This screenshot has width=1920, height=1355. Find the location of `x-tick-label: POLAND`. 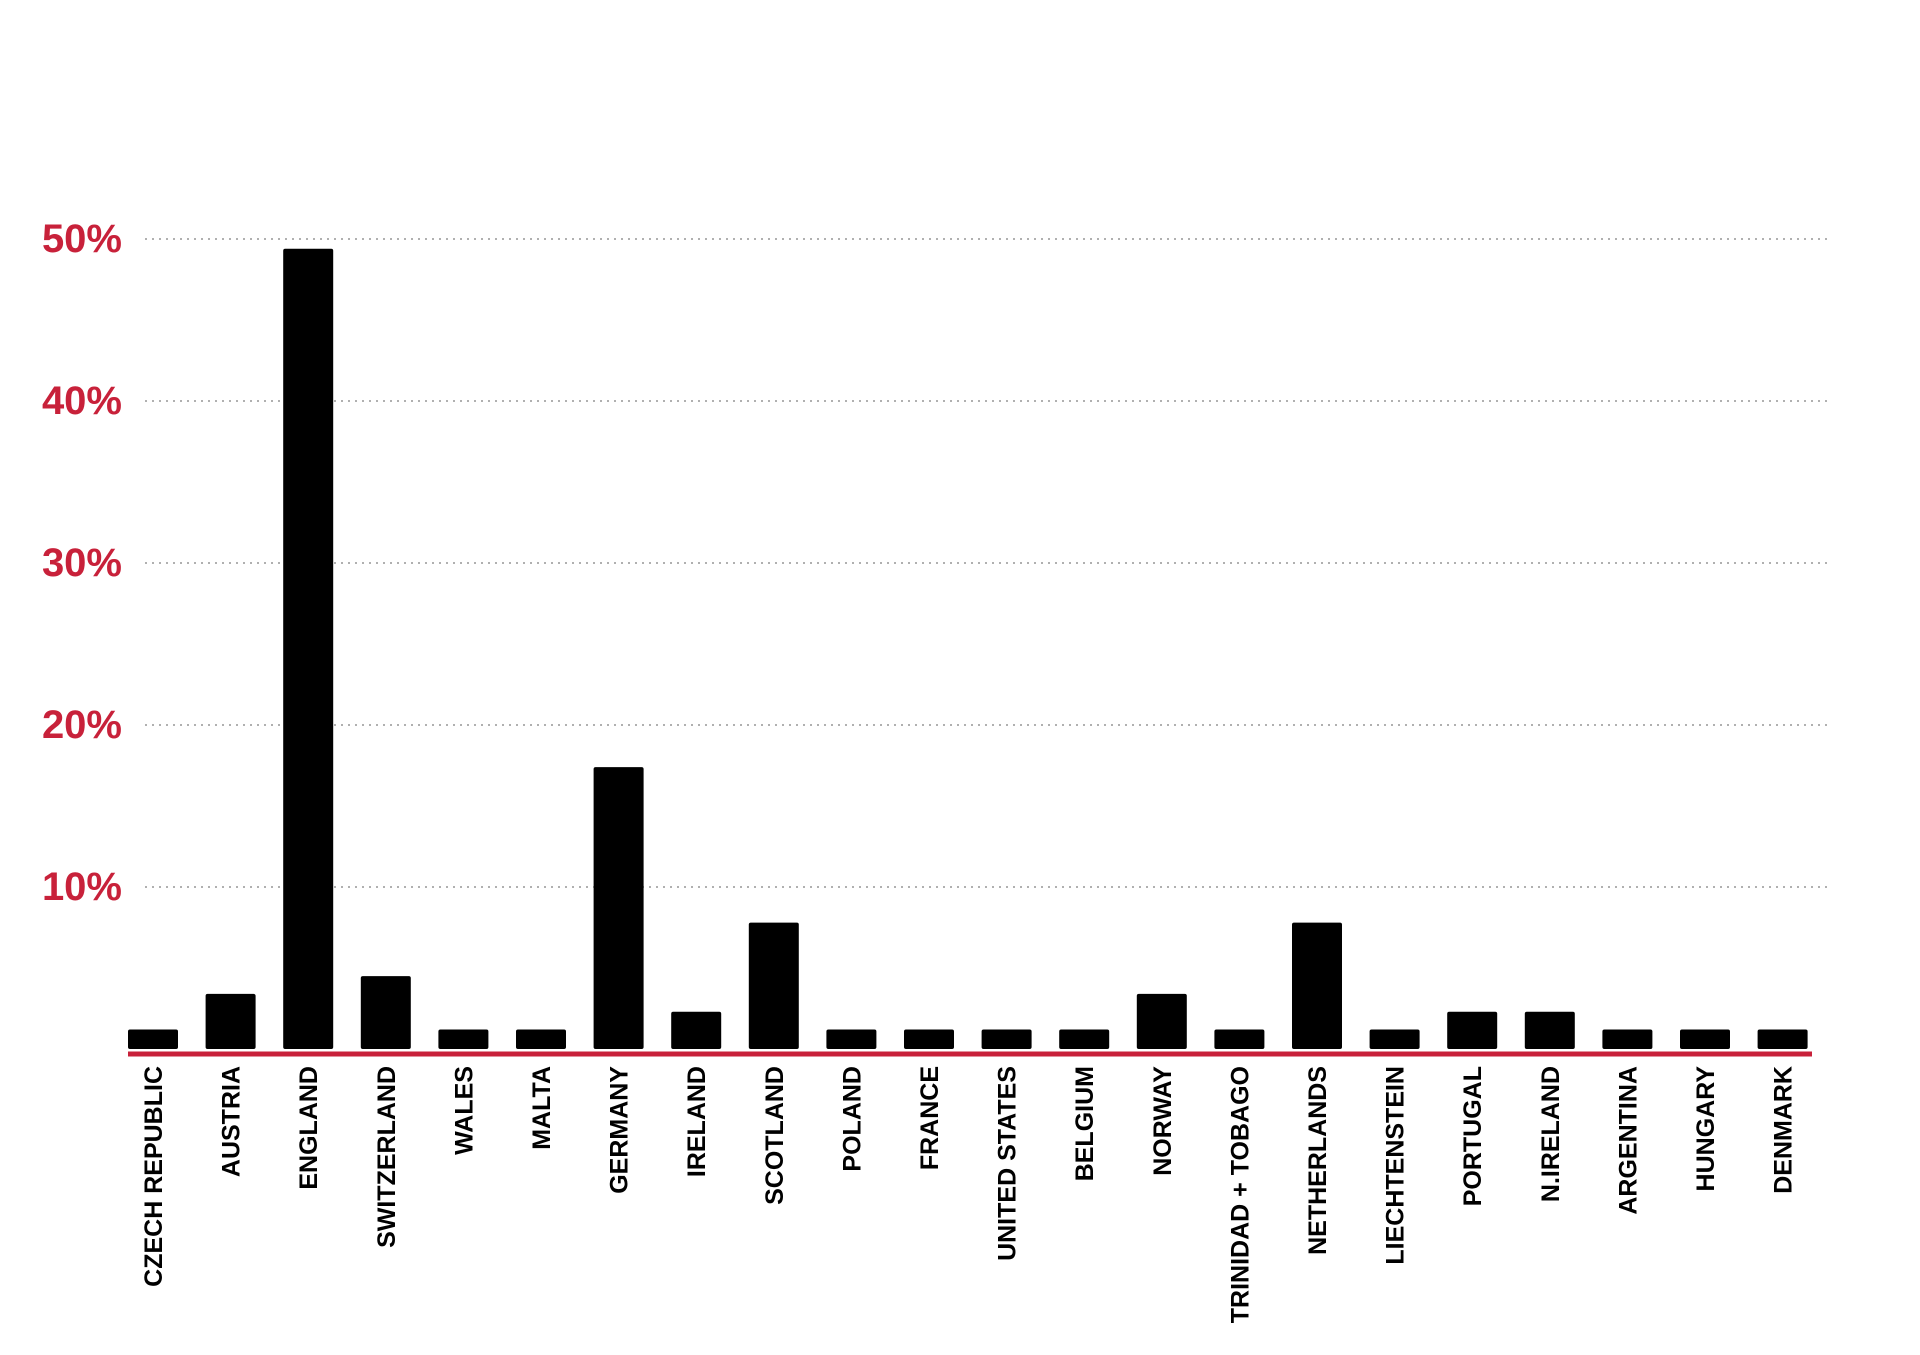

x-tick-label: POLAND is located at coordinates (852, 1119).